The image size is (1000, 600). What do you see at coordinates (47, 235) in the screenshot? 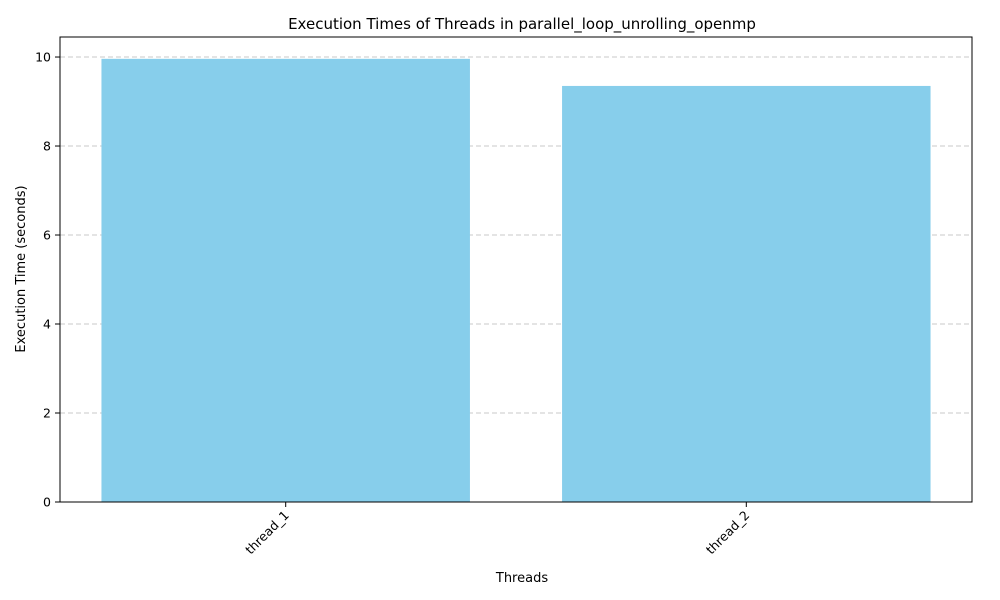
I see `y-tick-label: 6` at bounding box center [47, 235].